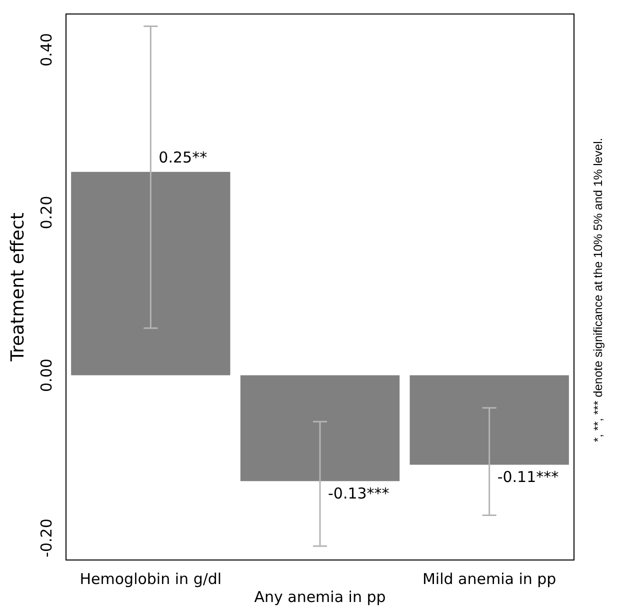 This screenshot has height=614, width=622. Describe the element at coordinates (489, 579) in the screenshot. I see `x-tick-label: Mild anemia in pp` at that location.